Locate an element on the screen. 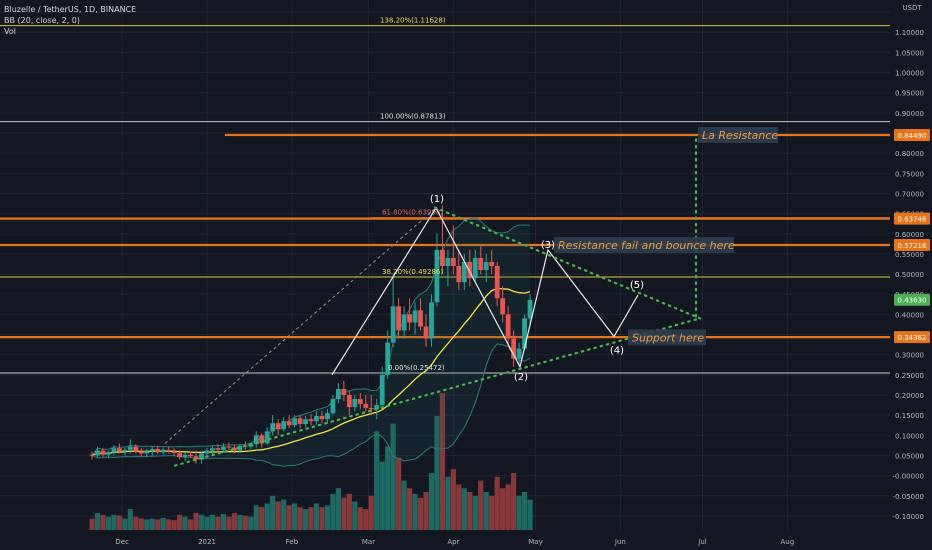  price-tick-label: 0.60000 is located at coordinates (909, 235).